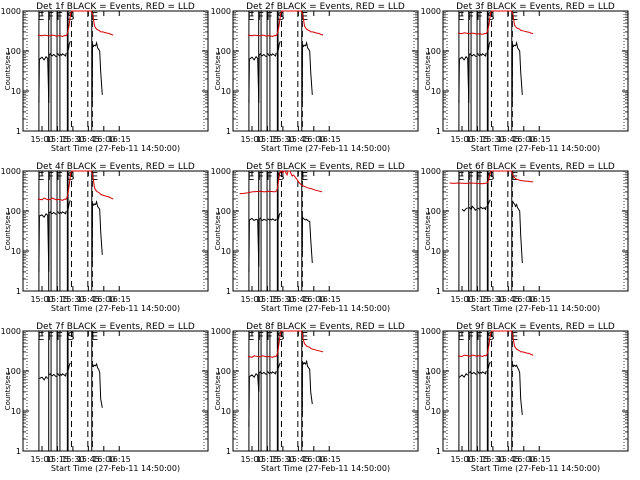  I want to click on panel-title: Det 8f BLACK = Events, RED = LLD, so click(325, 327).